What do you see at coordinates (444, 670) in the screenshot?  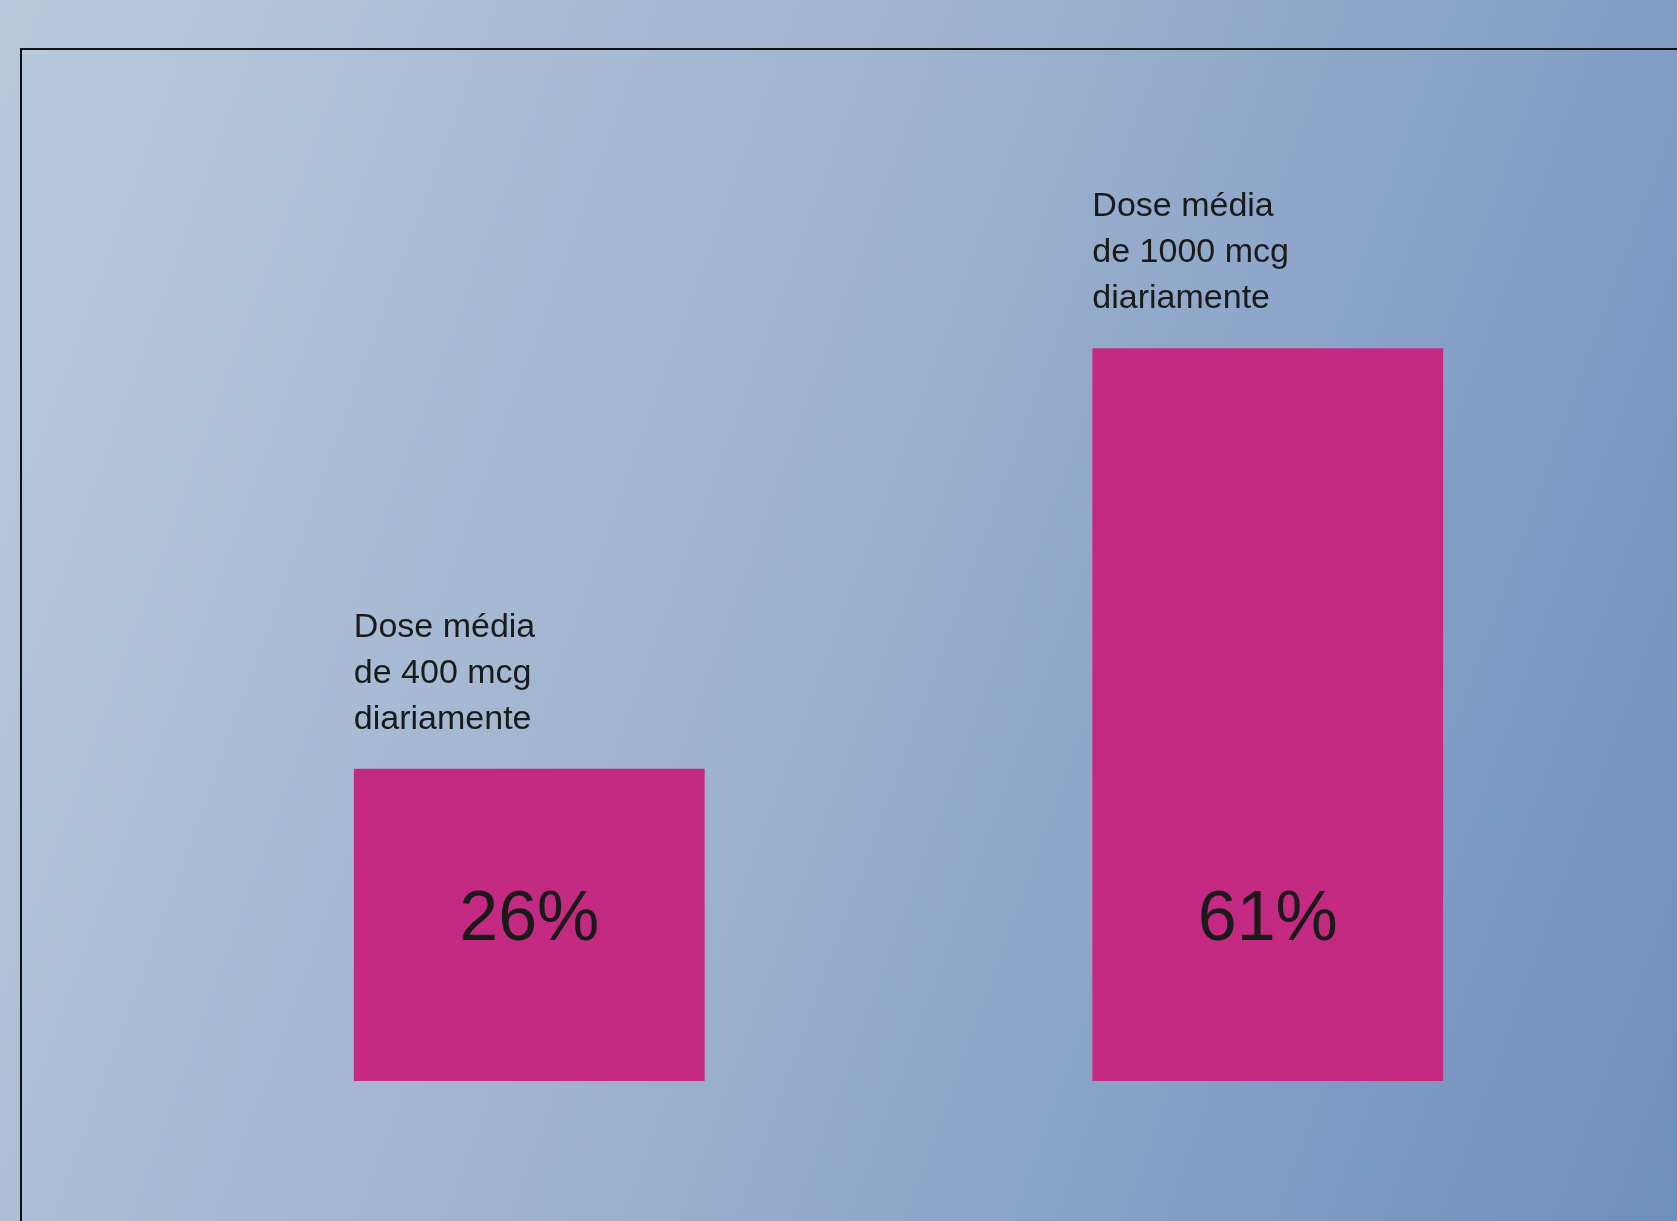 I see `x-tick-label: Dose média de 400 mcg diariamente` at bounding box center [444, 670].